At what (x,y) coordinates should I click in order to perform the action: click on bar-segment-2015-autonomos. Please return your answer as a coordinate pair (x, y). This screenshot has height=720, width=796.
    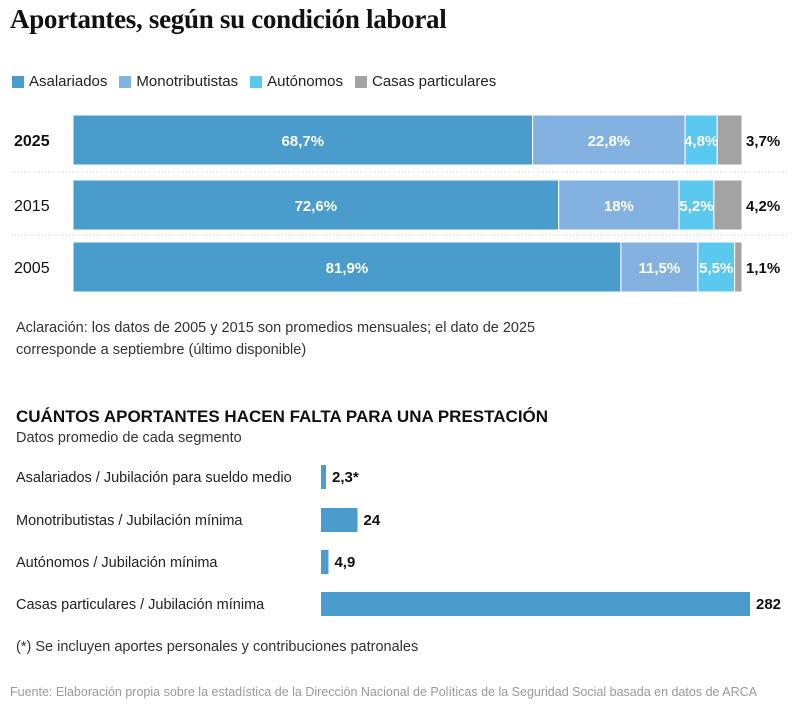
    Looking at the image, I should click on (696, 205).